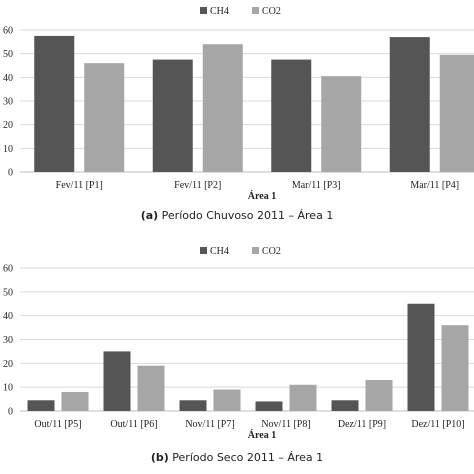 Image resolution: width=474 pixels, height=474 pixels. I want to click on chart2-ytick-label: 0, so click(10, 412).